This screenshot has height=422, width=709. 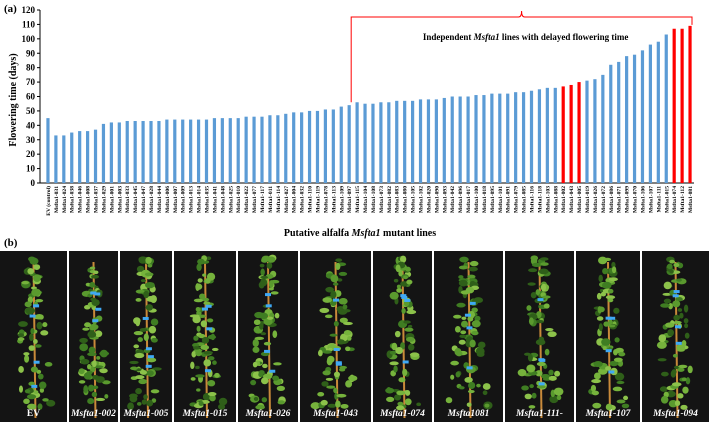 I want to click on photo-caption: Msfta1-015, so click(x=205, y=414).